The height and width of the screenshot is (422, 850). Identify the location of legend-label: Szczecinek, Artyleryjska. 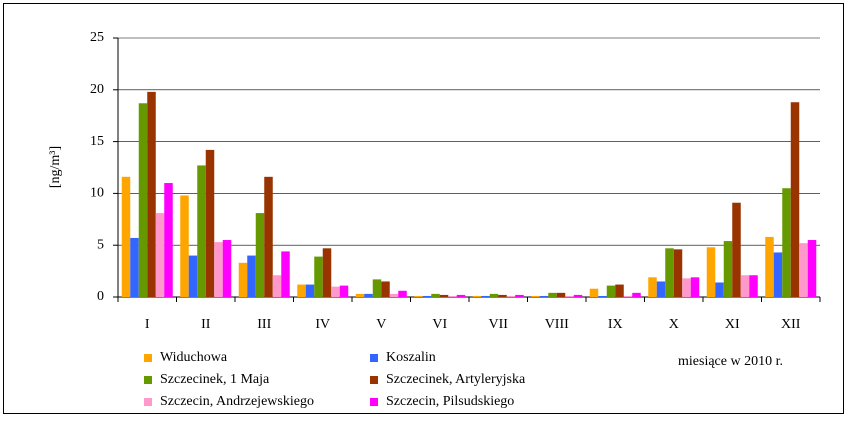
(456, 379).